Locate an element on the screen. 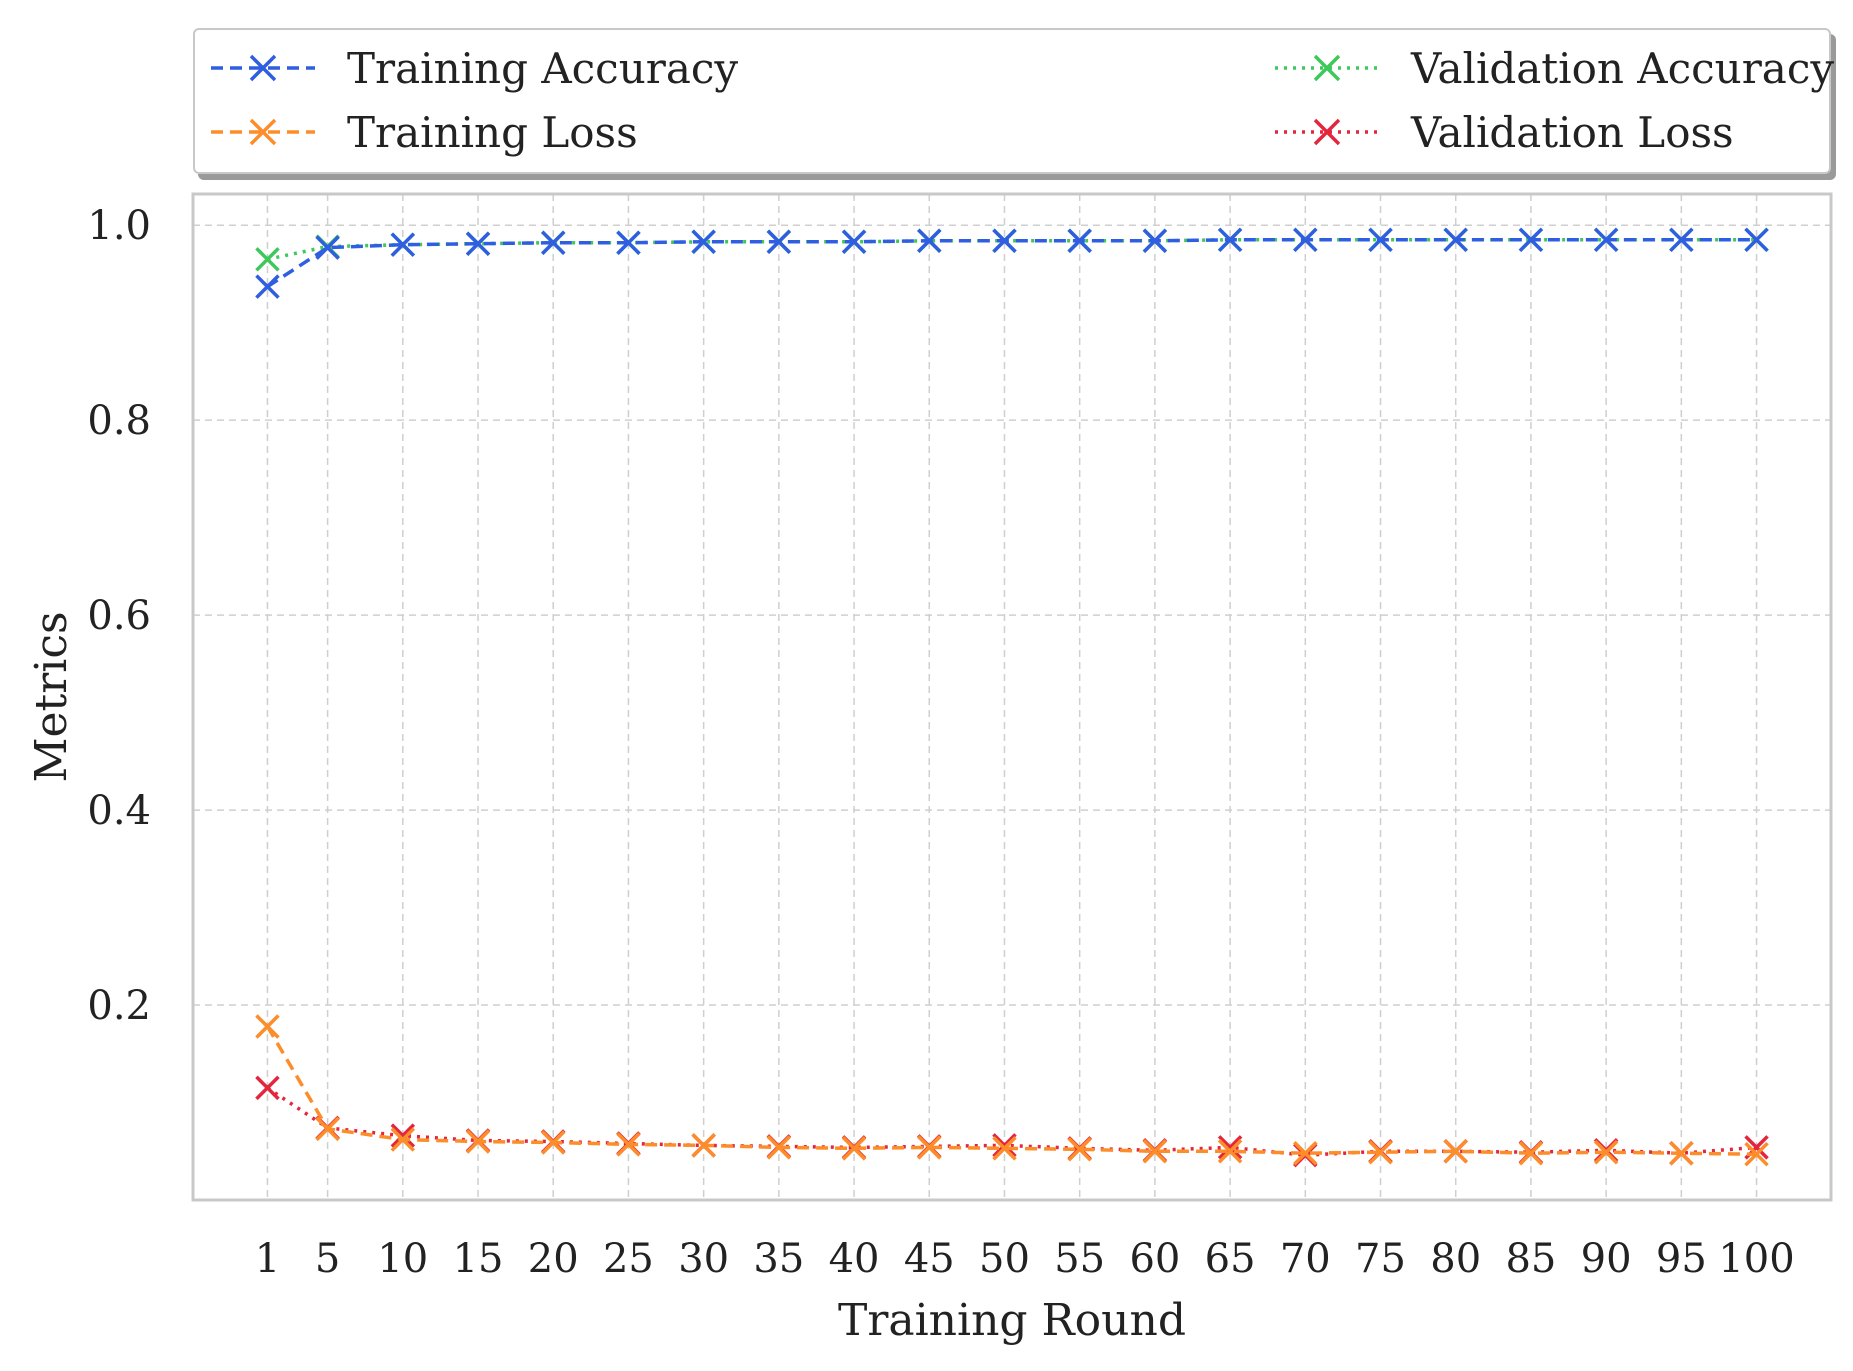  legend-label: Training Loss is located at coordinates (492, 132).